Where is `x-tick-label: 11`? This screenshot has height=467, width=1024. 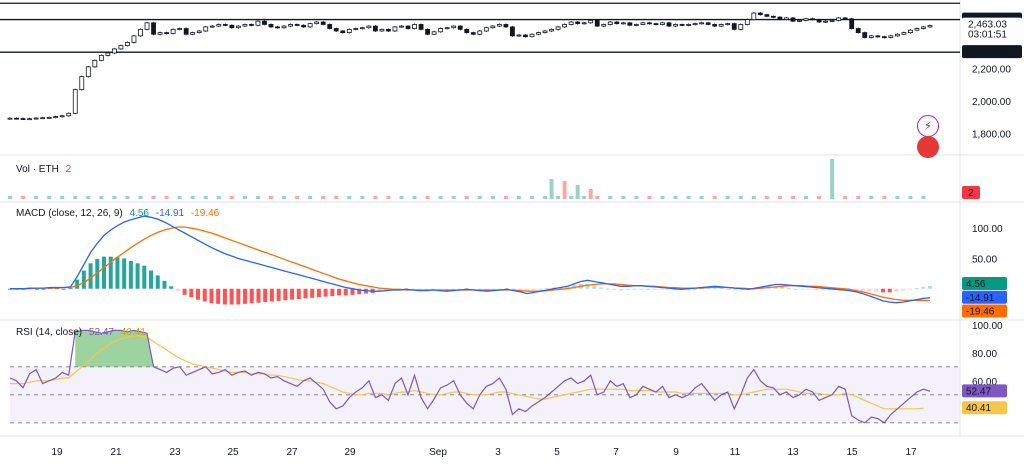
x-tick-label: 11 is located at coordinates (735, 452).